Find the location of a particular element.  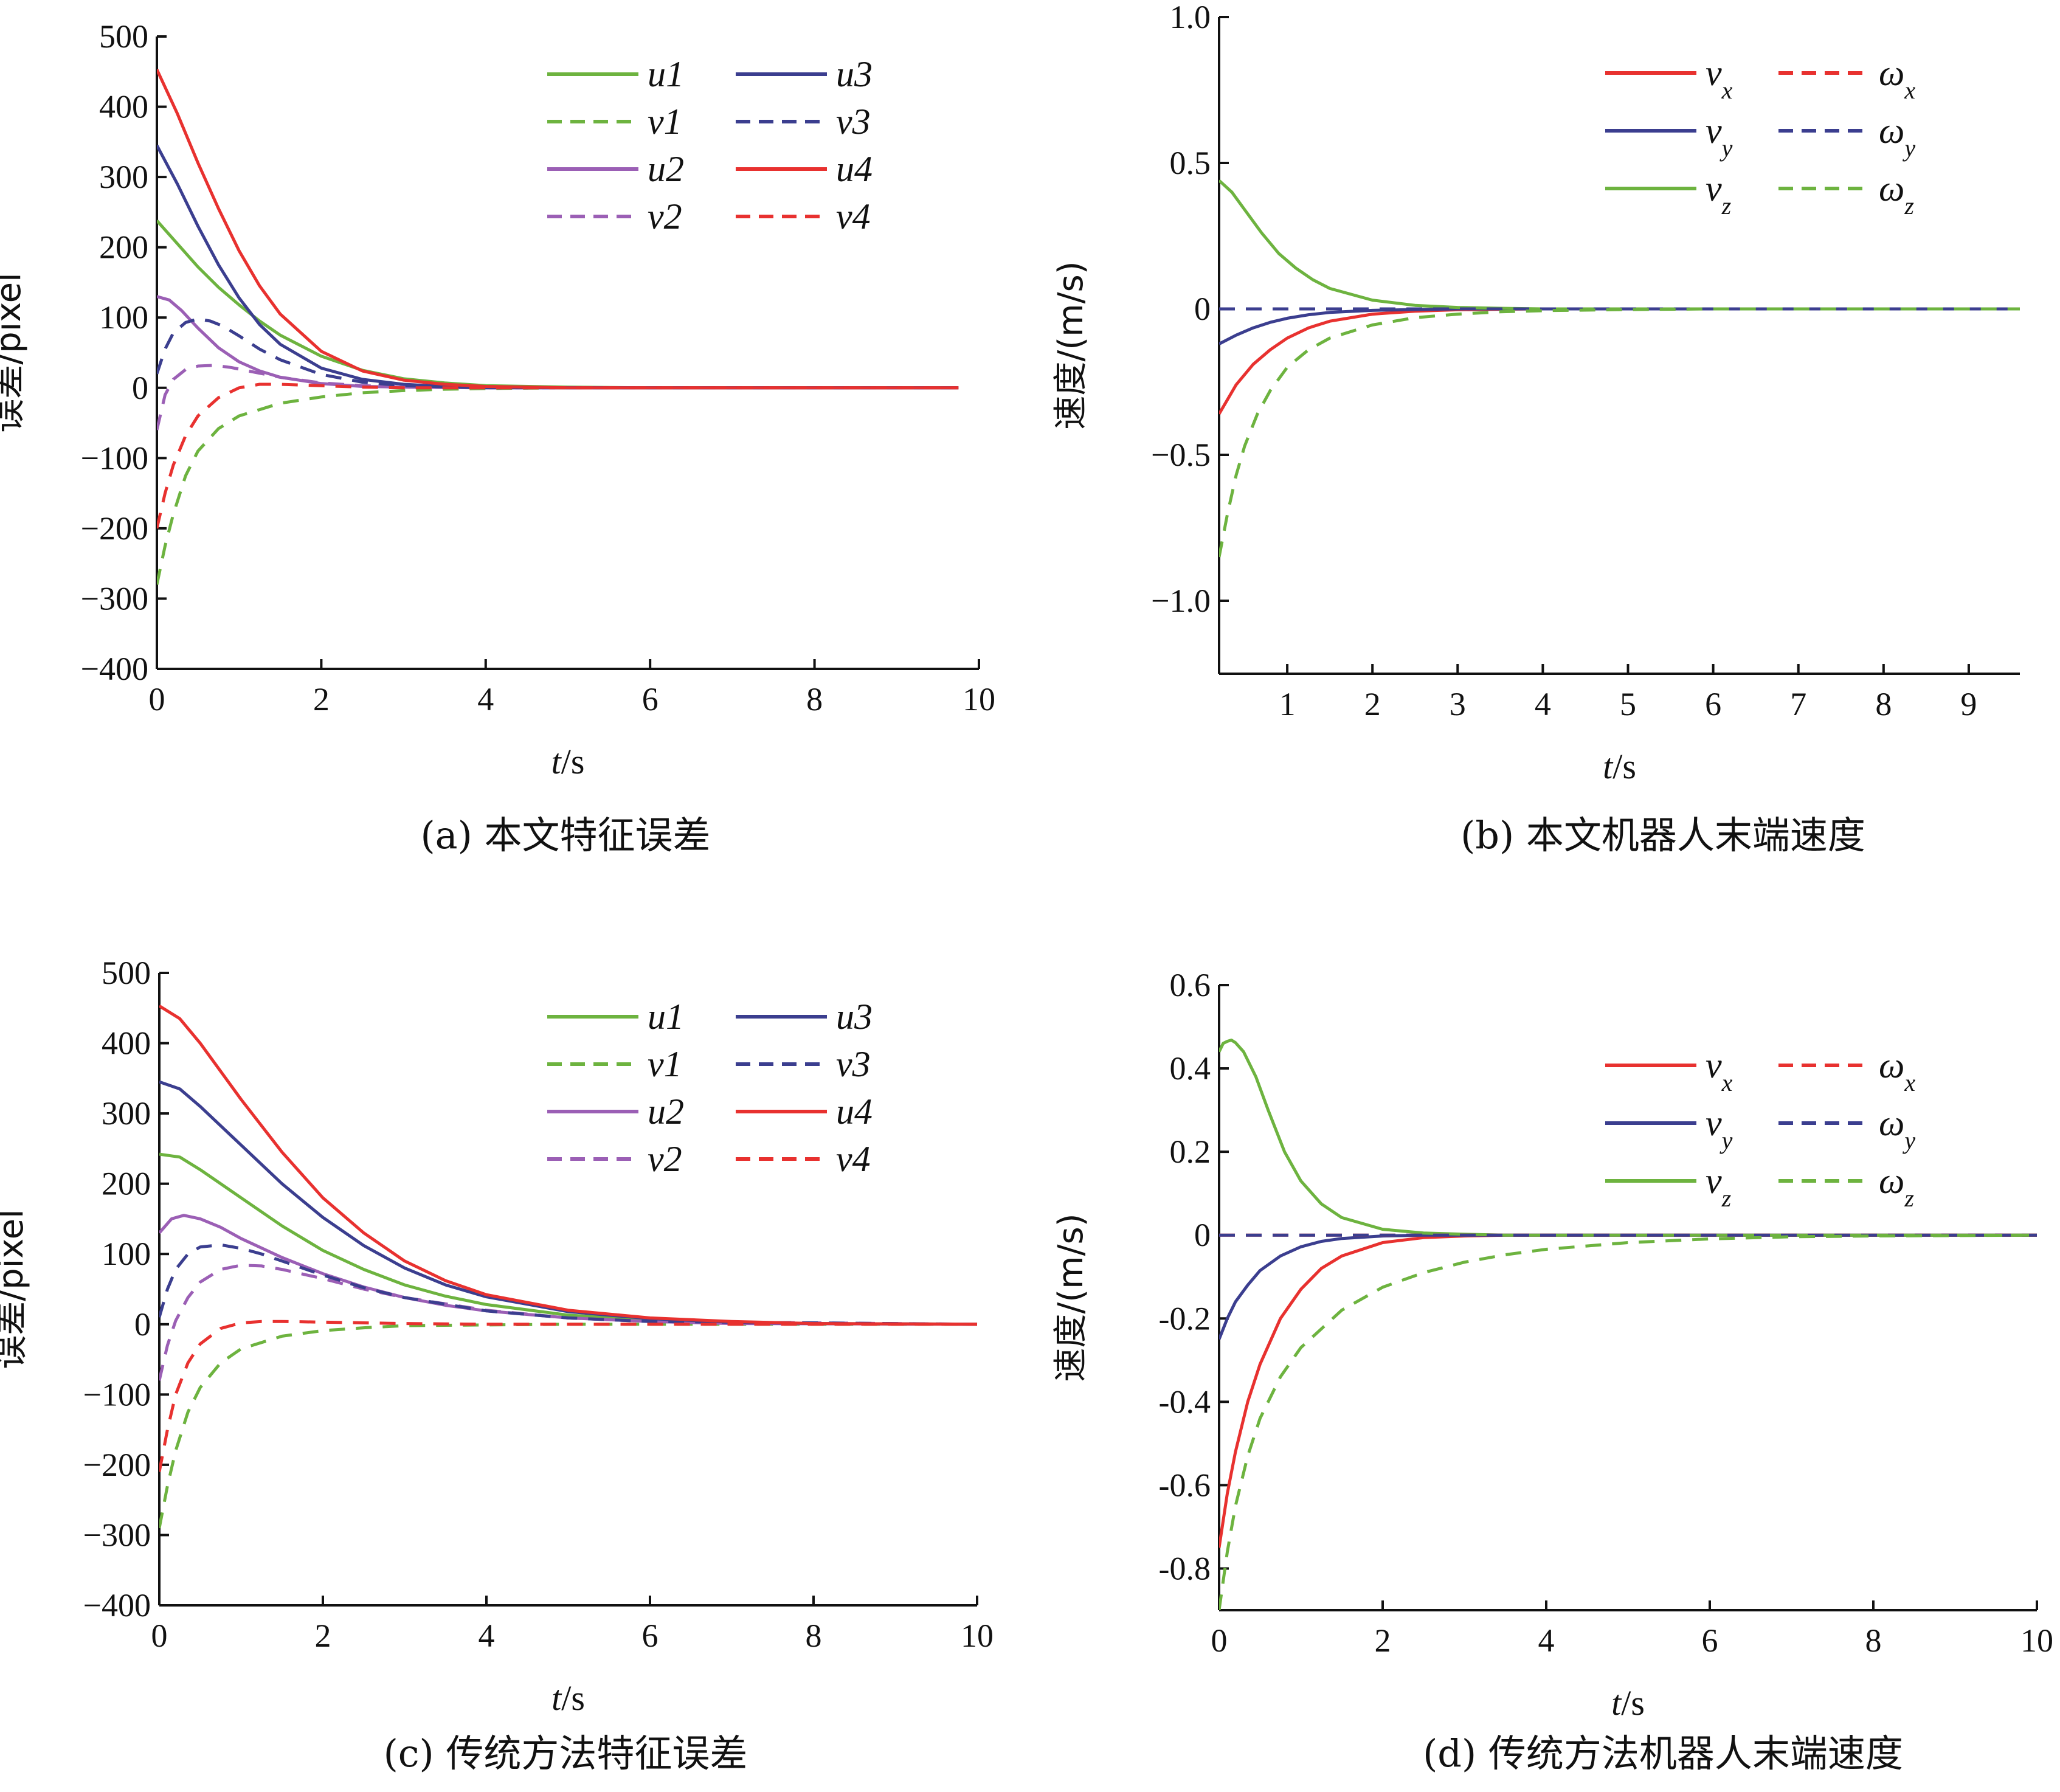

legend-label: u1 is located at coordinates (666, 74).